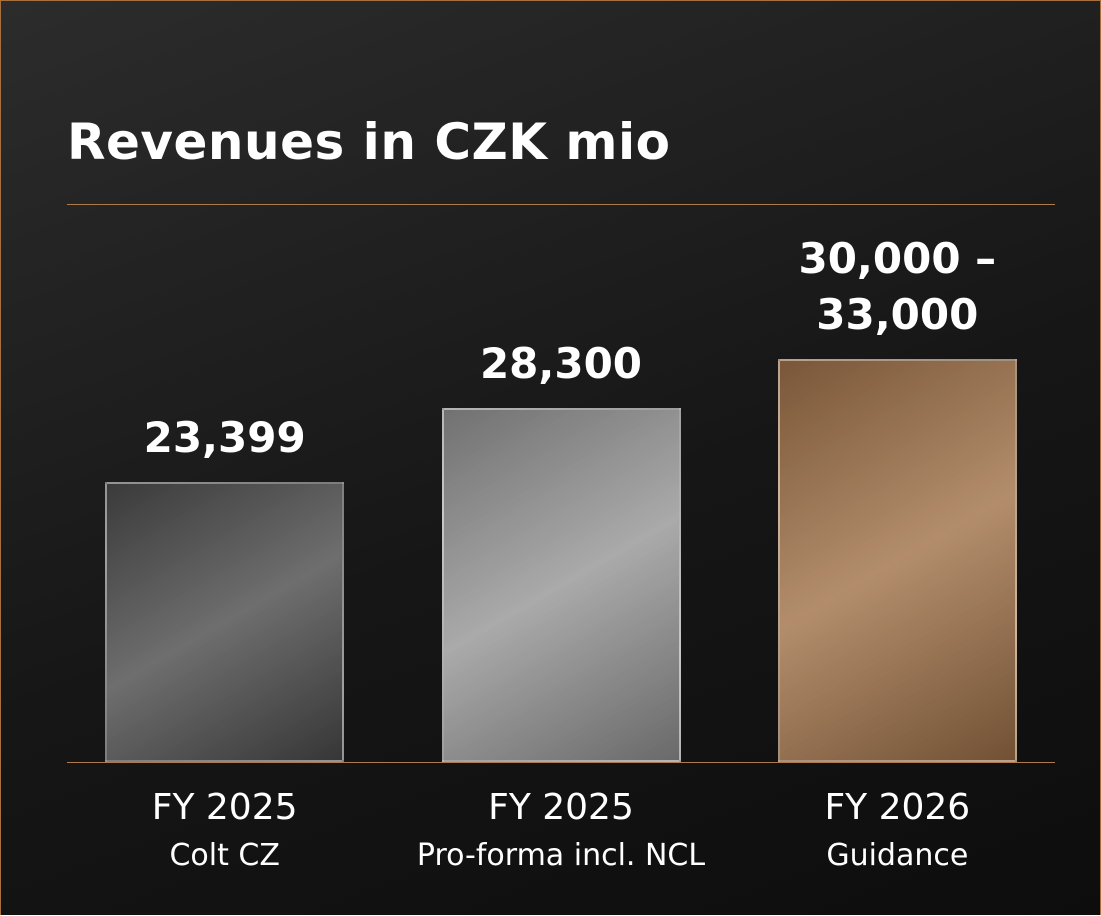 Image resolution: width=1101 pixels, height=916 pixels. Describe the element at coordinates (897, 807) in the screenshot. I see `x-tick-label: FY 2026` at that location.